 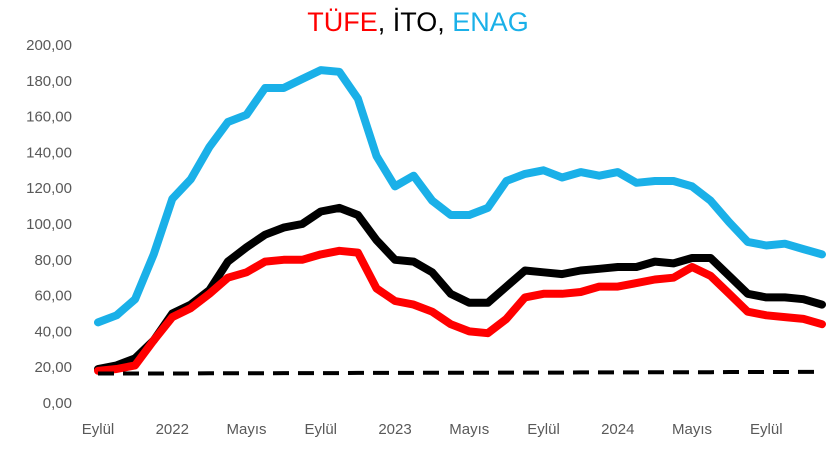 I want to click on y-tick-label: 140,00, so click(x=49, y=152).